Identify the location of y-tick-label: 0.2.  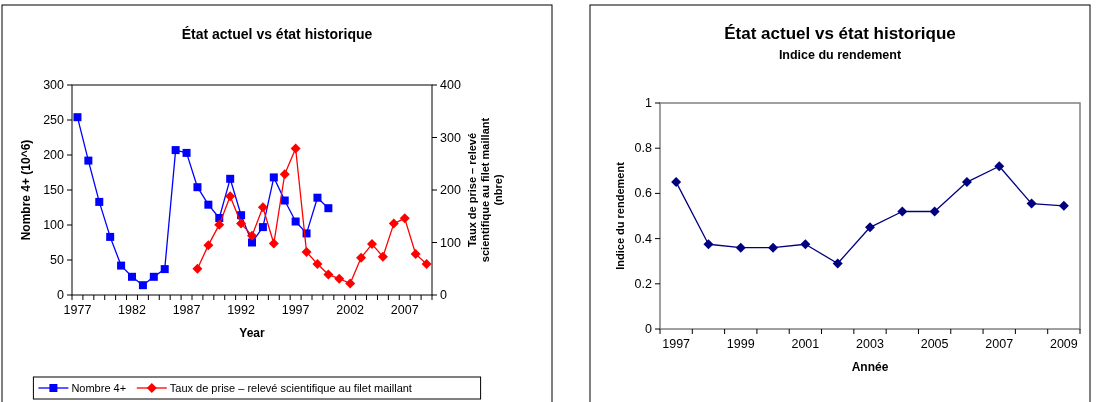
(643, 283).